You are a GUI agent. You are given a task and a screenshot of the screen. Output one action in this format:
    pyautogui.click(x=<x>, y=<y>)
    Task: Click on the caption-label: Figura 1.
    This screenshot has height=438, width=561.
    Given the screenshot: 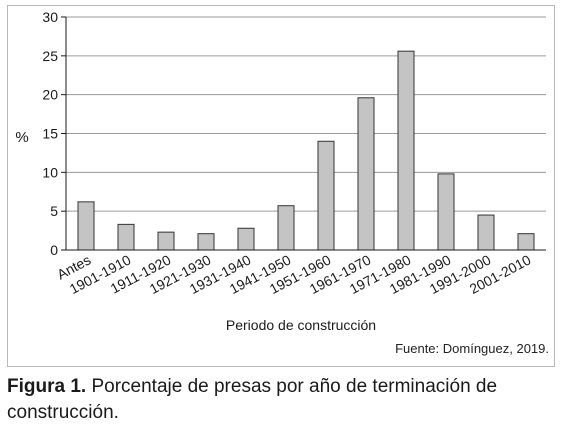 What is the action you would take?
    pyautogui.click(x=47, y=386)
    